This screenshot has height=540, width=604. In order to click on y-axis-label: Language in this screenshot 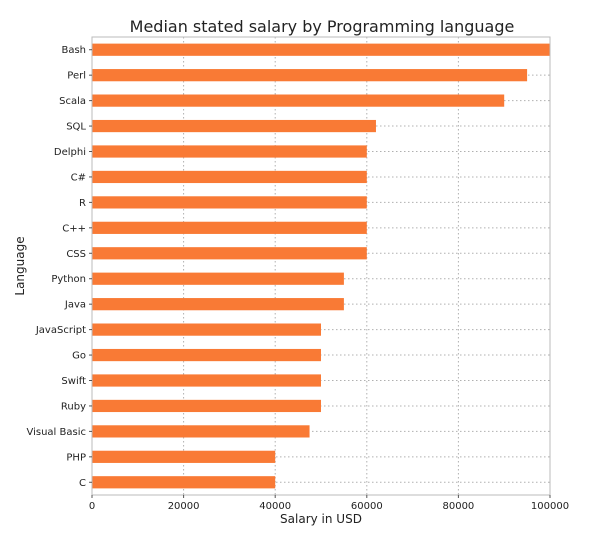, I will do `click(20, 265)`.